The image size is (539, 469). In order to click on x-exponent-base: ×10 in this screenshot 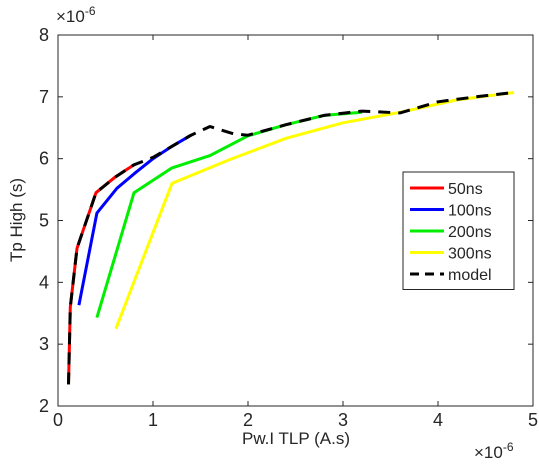, I will do `click(488, 452)`.